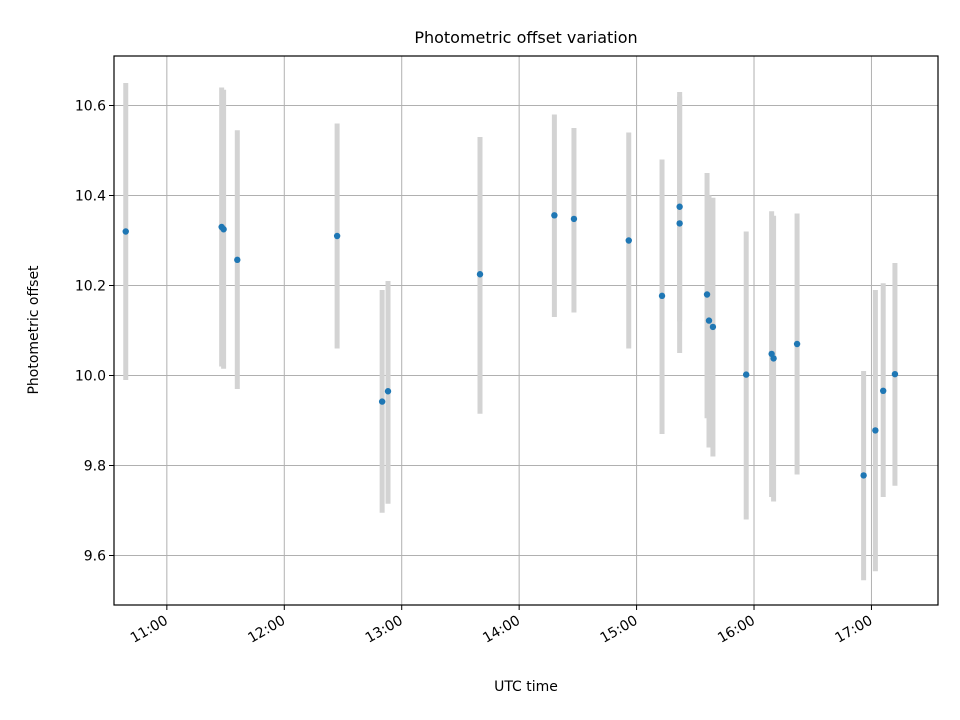 The image size is (960, 720). What do you see at coordinates (34, 330) in the screenshot?
I see `y-axis-label: Photometric offset` at bounding box center [34, 330].